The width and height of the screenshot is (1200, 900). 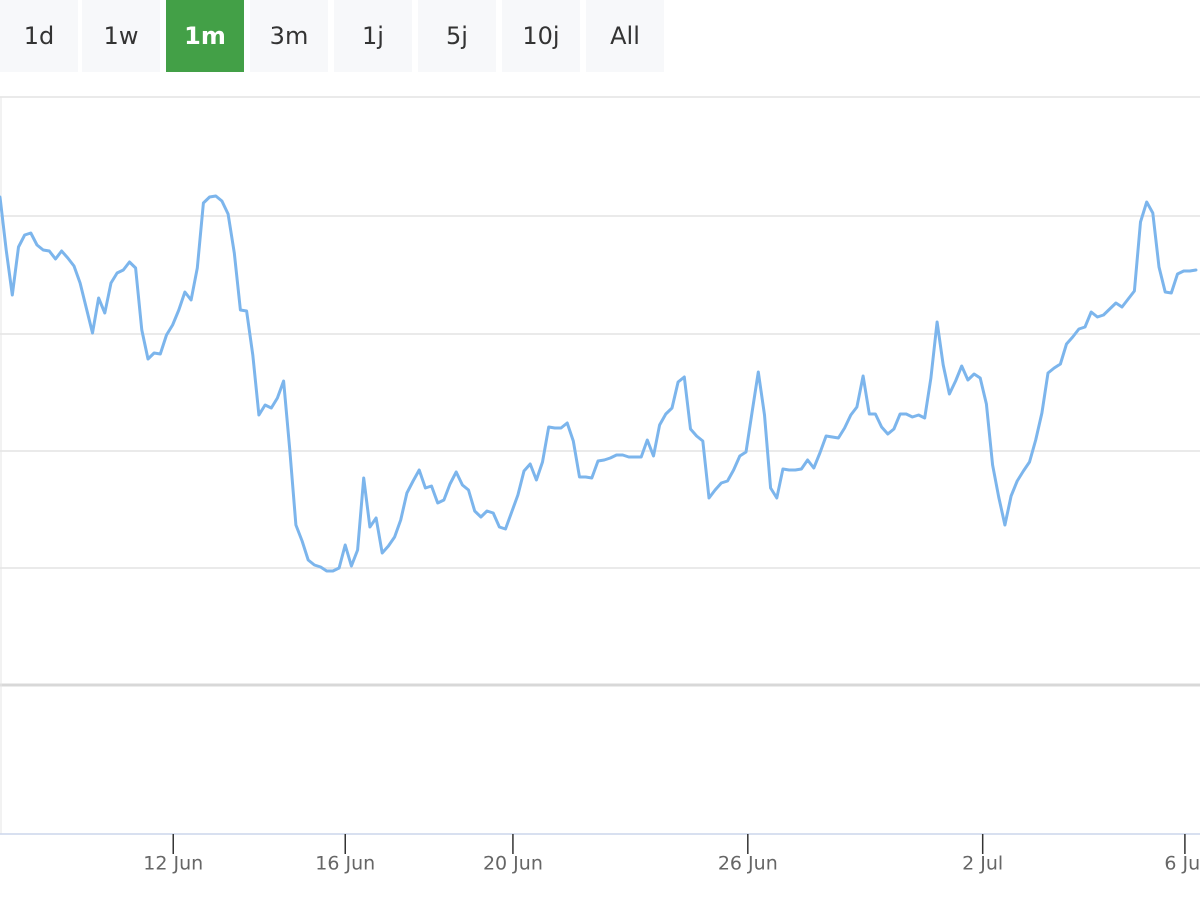 I want to click on x-tick-label: 2 Jul, so click(x=982, y=864).